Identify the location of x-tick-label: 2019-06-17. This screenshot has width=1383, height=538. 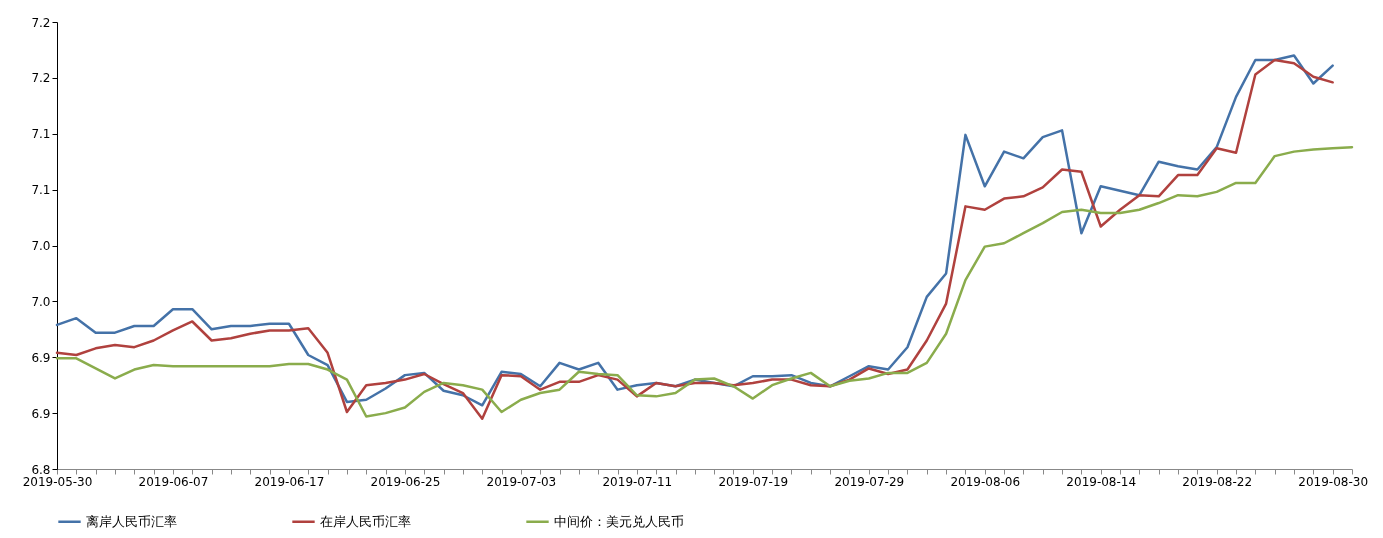
(289, 481).